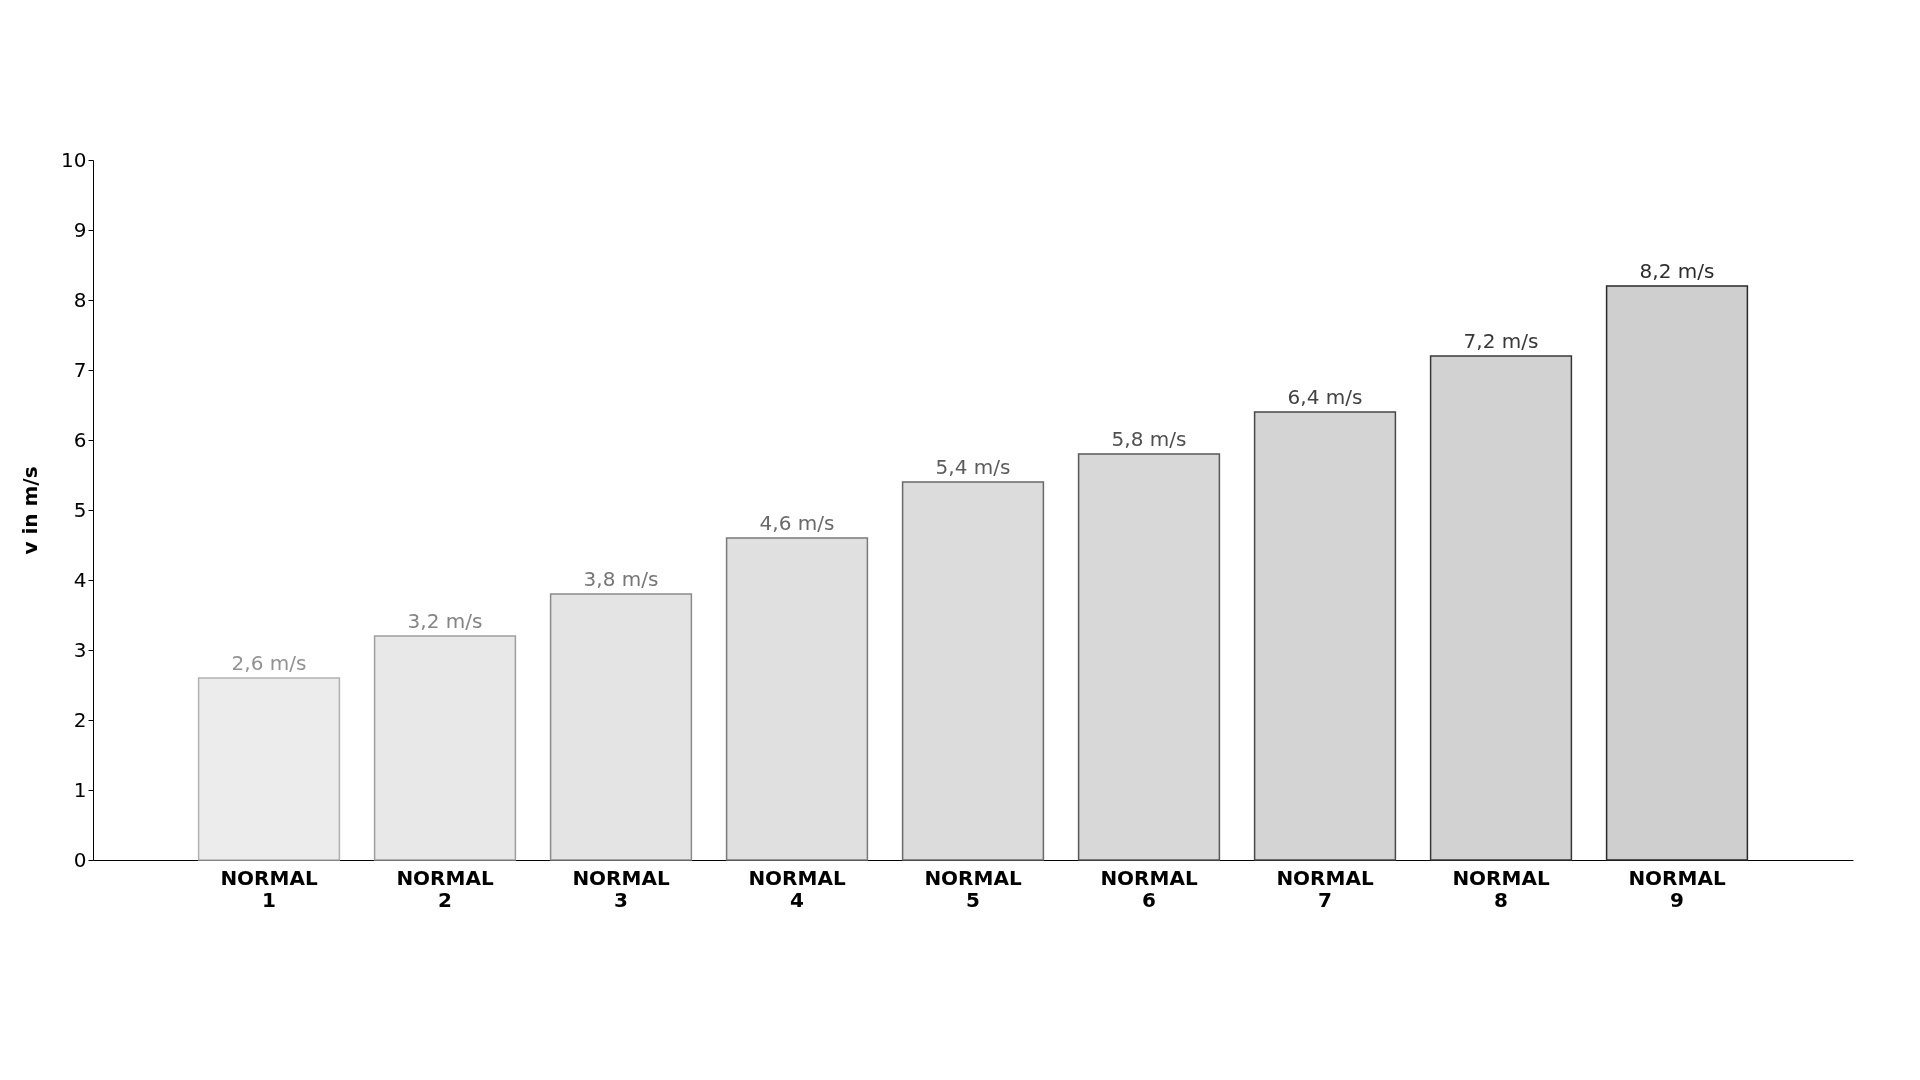 Image resolution: width=1920 pixels, height=1080 pixels. What do you see at coordinates (80, 509) in the screenshot?
I see `y-tick-label: 5` at bounding box center [80, 509].